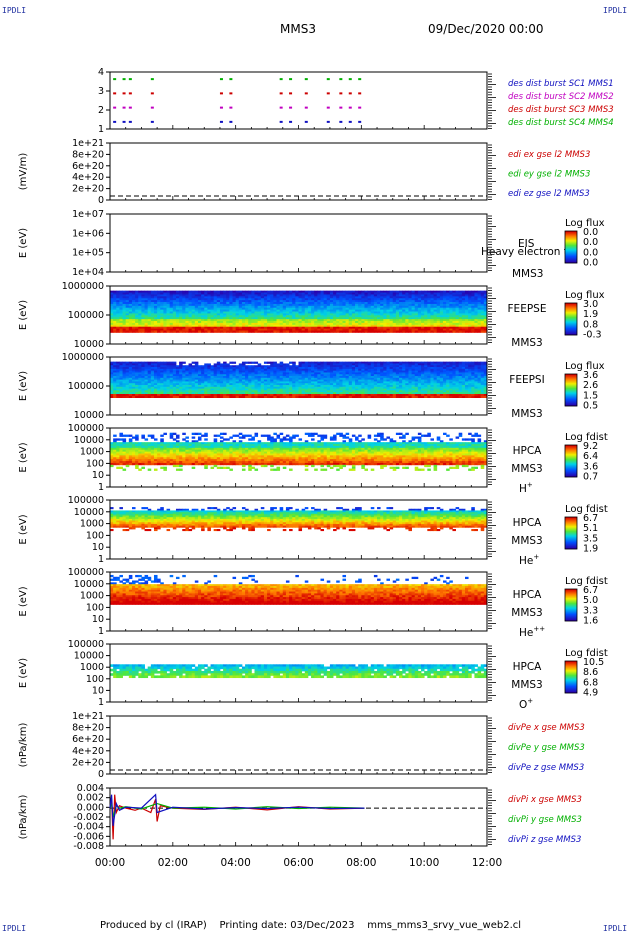 The image size is (630, 934). I want to click on instrument-label: FEEPSI, so click(526, 380).